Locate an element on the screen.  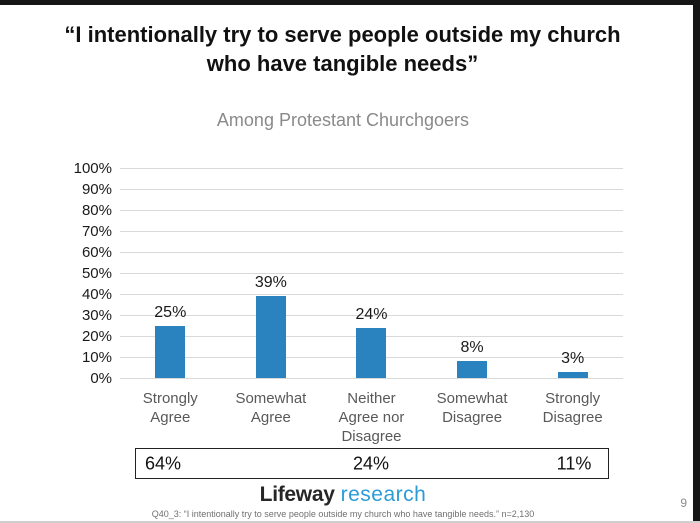
y-tick-label: 100% is located at coordinates (92, 168).